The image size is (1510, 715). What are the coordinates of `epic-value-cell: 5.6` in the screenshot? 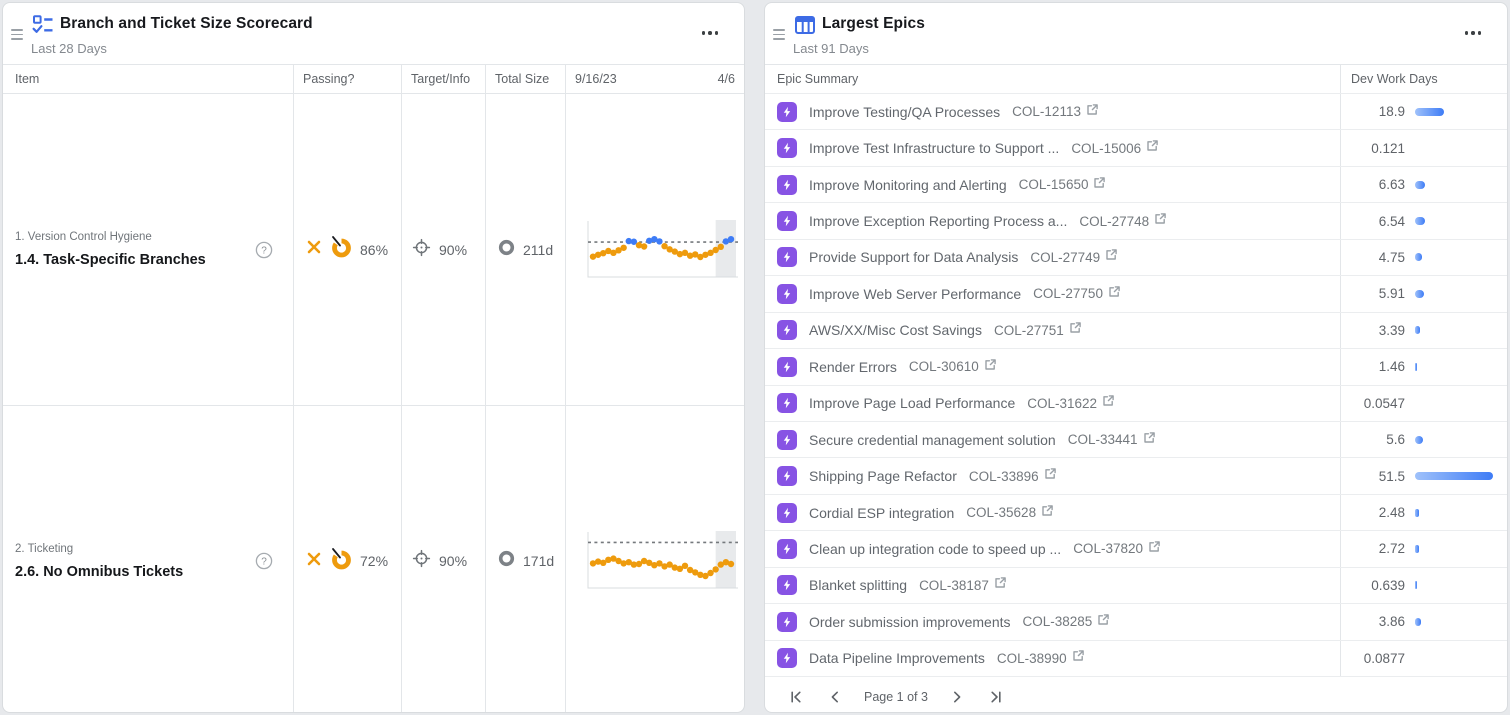 It's located at (1423, 439).